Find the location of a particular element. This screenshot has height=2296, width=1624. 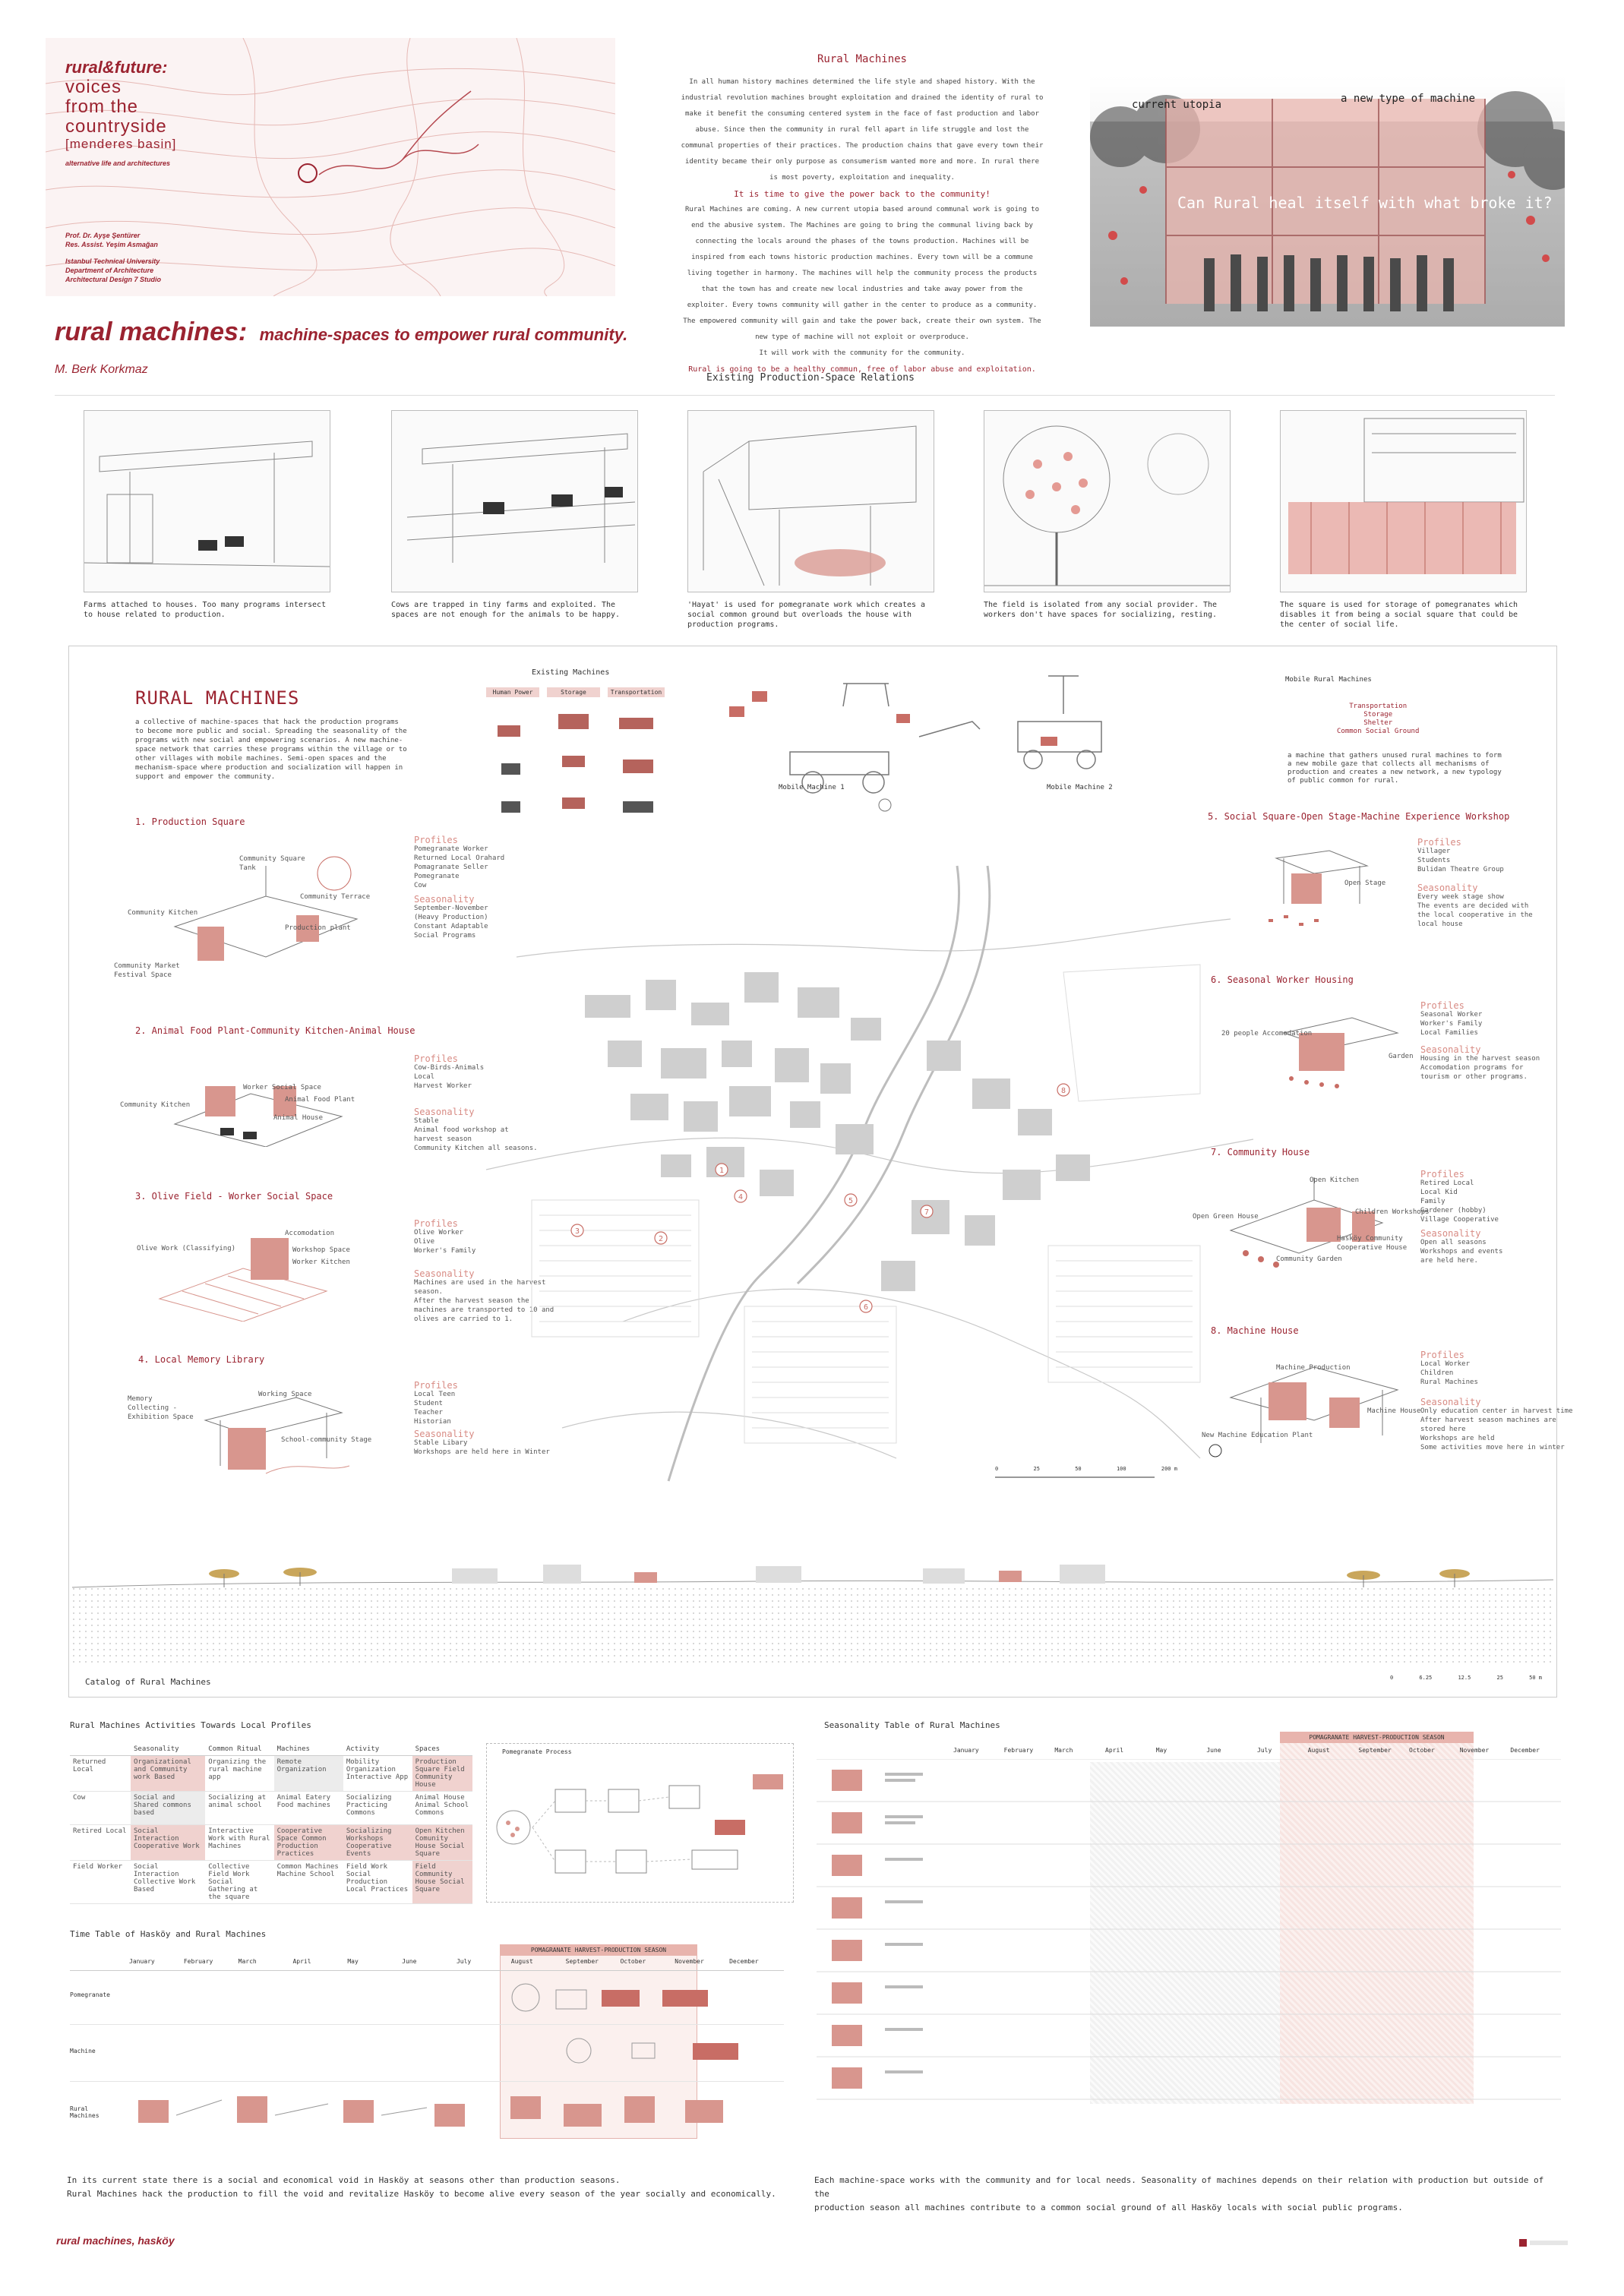

section-1-title: 1. Production Square is located at coordinates (190, 821).